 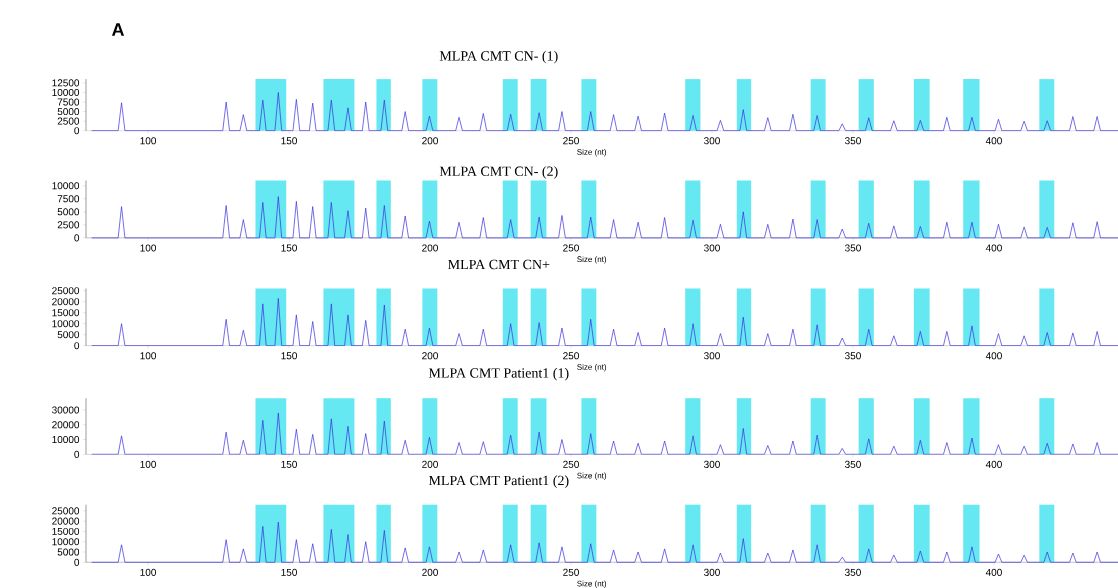 I want to click on chart-title: MLPA CMT CN+, so click(x=499, y=264).